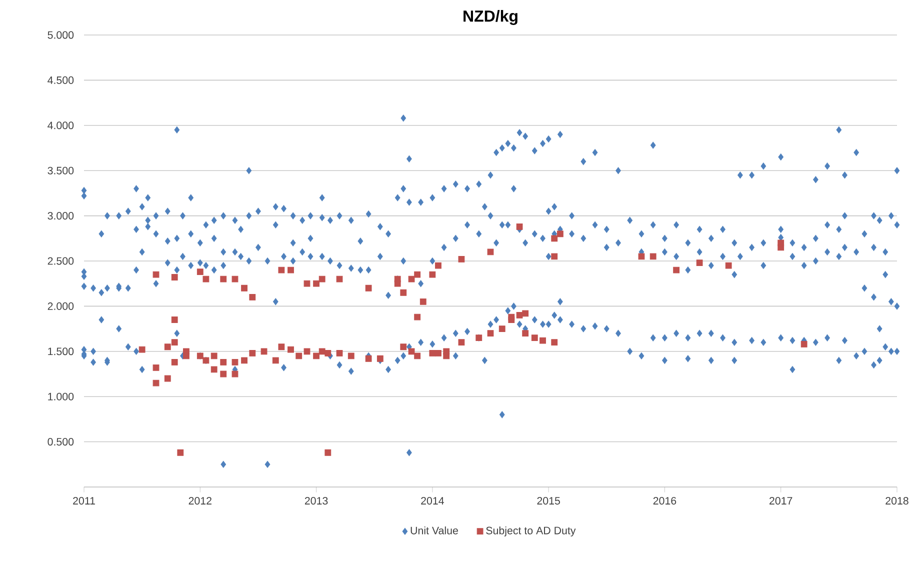  I want to click on x-tick-label: 2013, so click(316, 501).